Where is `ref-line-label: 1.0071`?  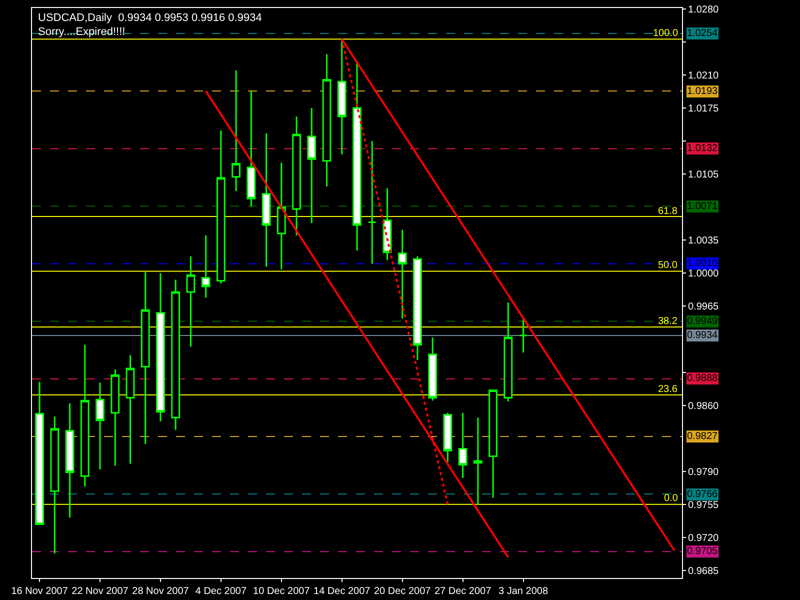 ref-line-label: 1.0071 is located at coordinates (702, 206).